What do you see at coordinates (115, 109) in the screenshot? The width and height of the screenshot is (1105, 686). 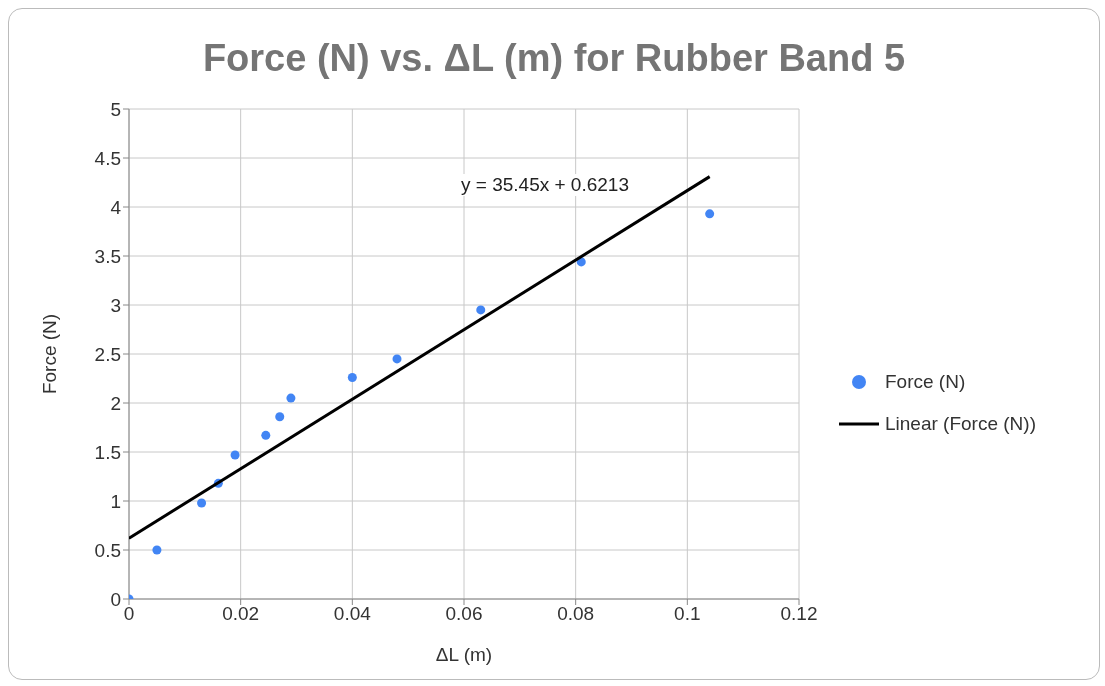 I see `y-tick-label: 5` at bounding box center [115, 109].